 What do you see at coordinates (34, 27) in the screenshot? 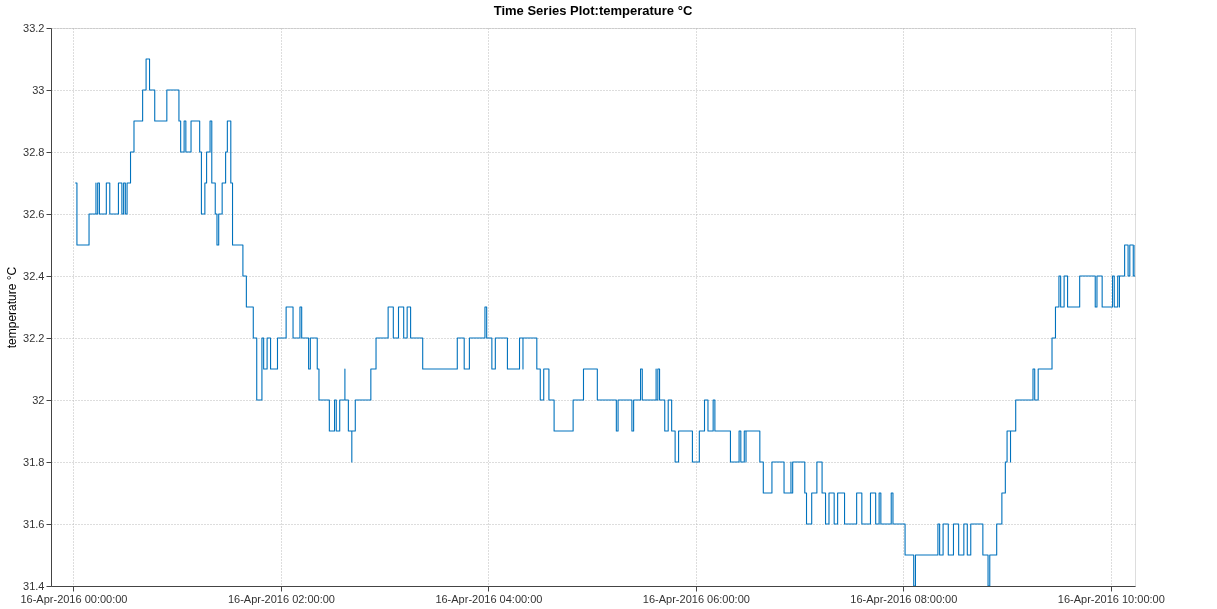
I see `y-tick-label: 33.2` at bounding box center [34, 27].